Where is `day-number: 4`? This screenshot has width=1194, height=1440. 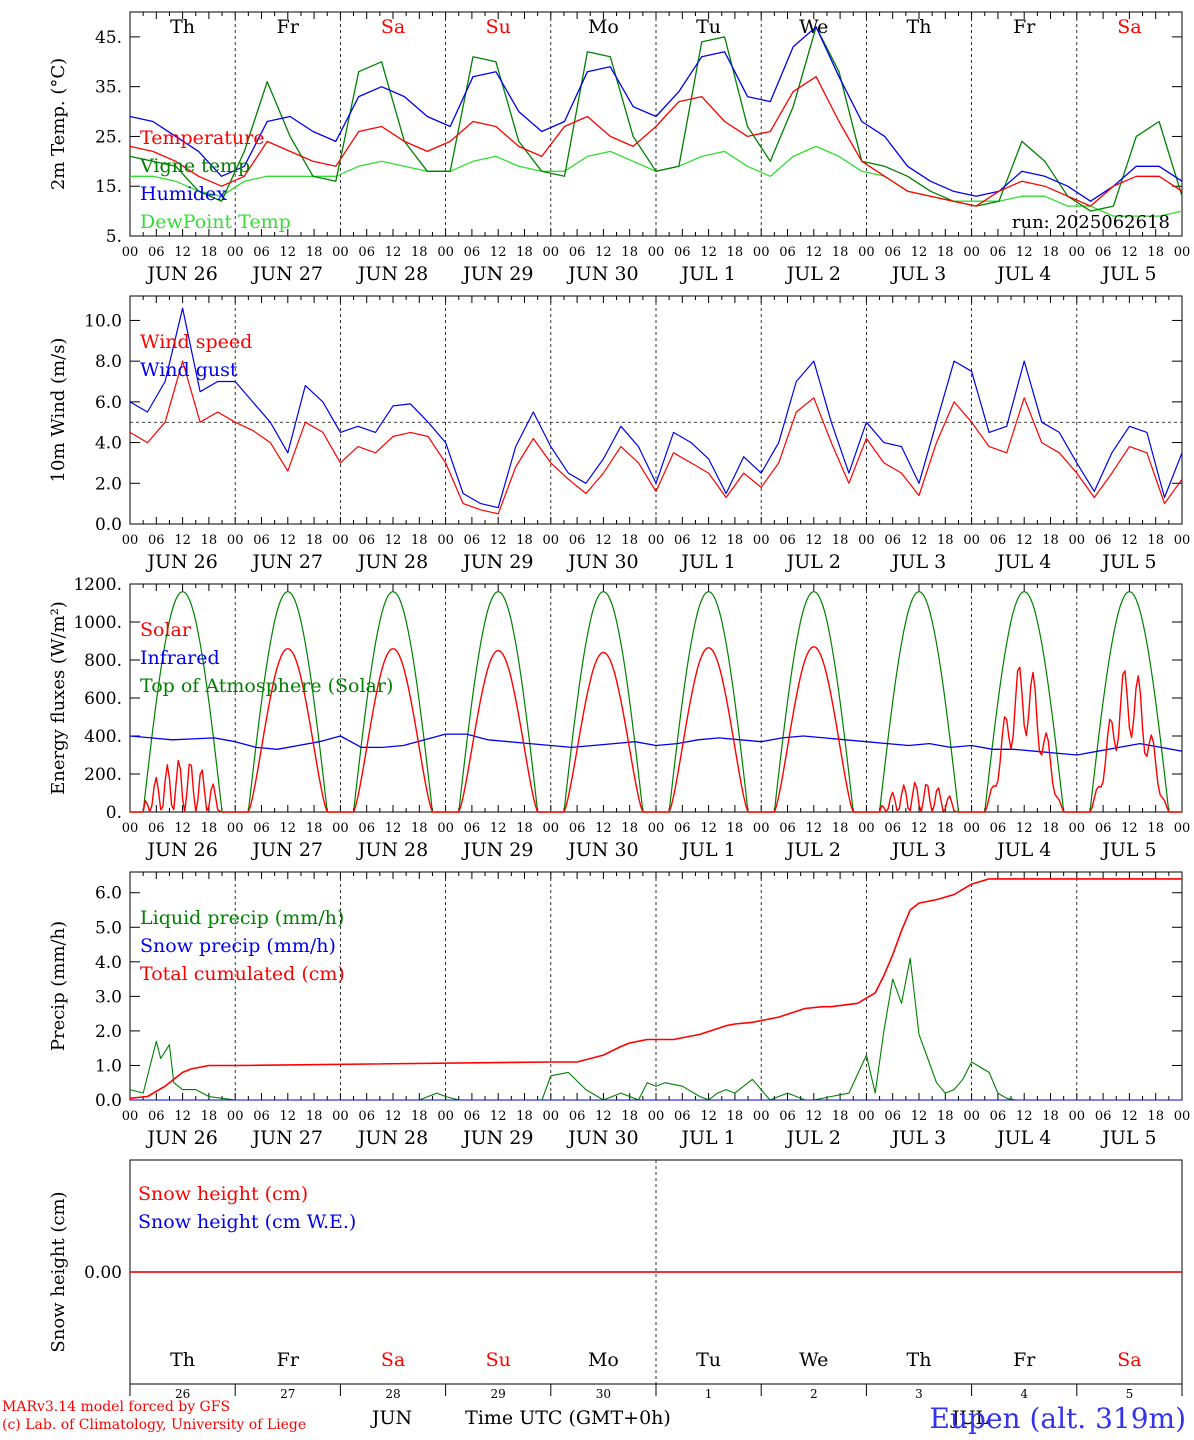 day-number: 4 is located at coordinates (1024, 1394).